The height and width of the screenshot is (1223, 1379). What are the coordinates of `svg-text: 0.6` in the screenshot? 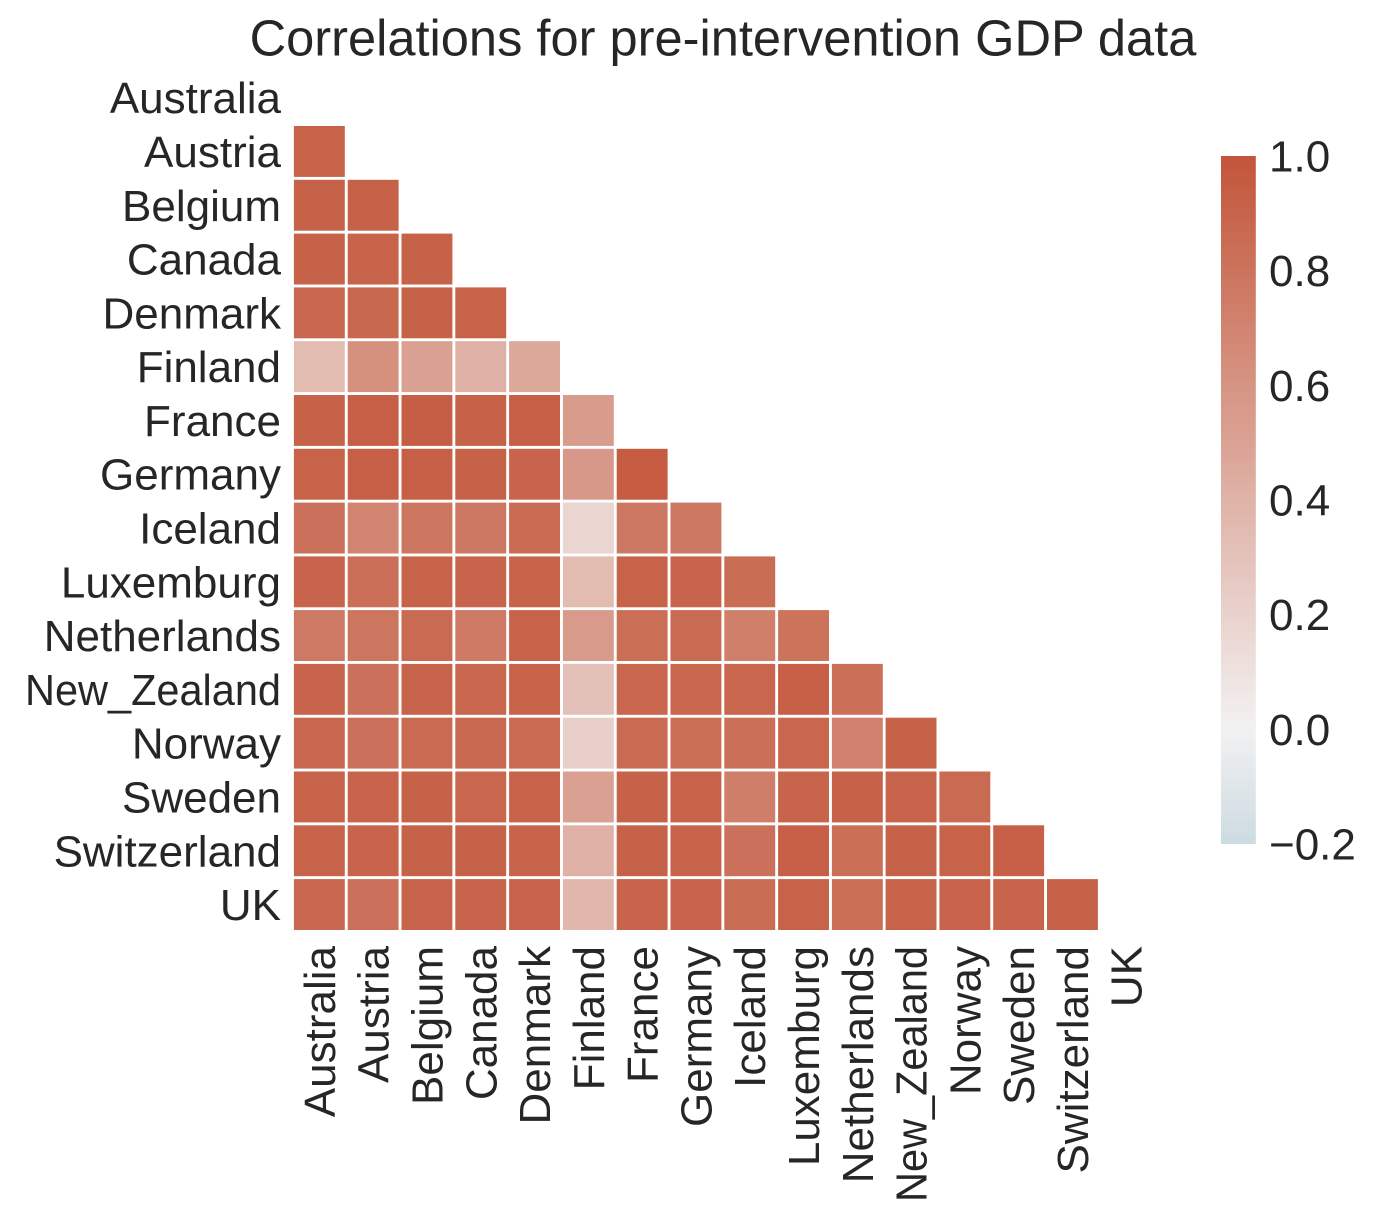 It's located at (1299, 386).